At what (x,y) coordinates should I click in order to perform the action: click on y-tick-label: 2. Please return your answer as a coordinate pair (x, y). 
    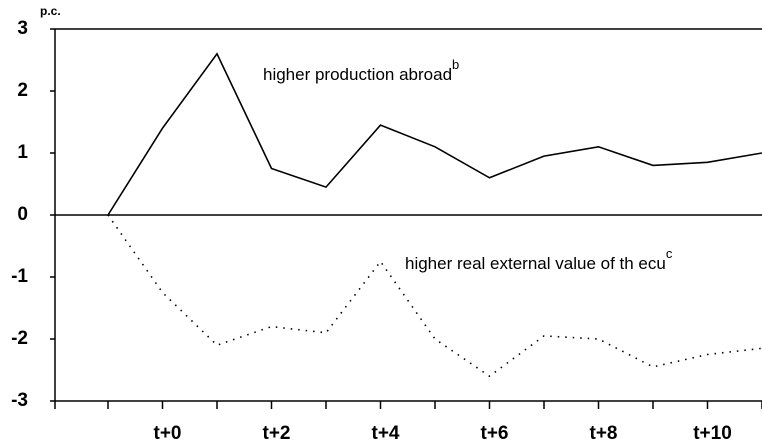
    Looking at the image, I should click on (22, 90).